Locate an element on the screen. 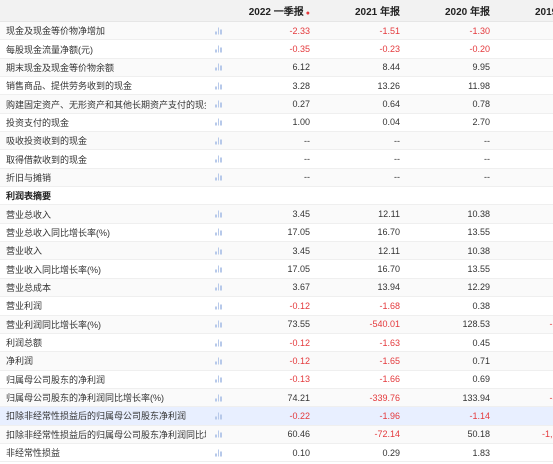 The width and height of the screenshot is (553, 464). value-cell: 60.46 is located at coordinates (273, 434).